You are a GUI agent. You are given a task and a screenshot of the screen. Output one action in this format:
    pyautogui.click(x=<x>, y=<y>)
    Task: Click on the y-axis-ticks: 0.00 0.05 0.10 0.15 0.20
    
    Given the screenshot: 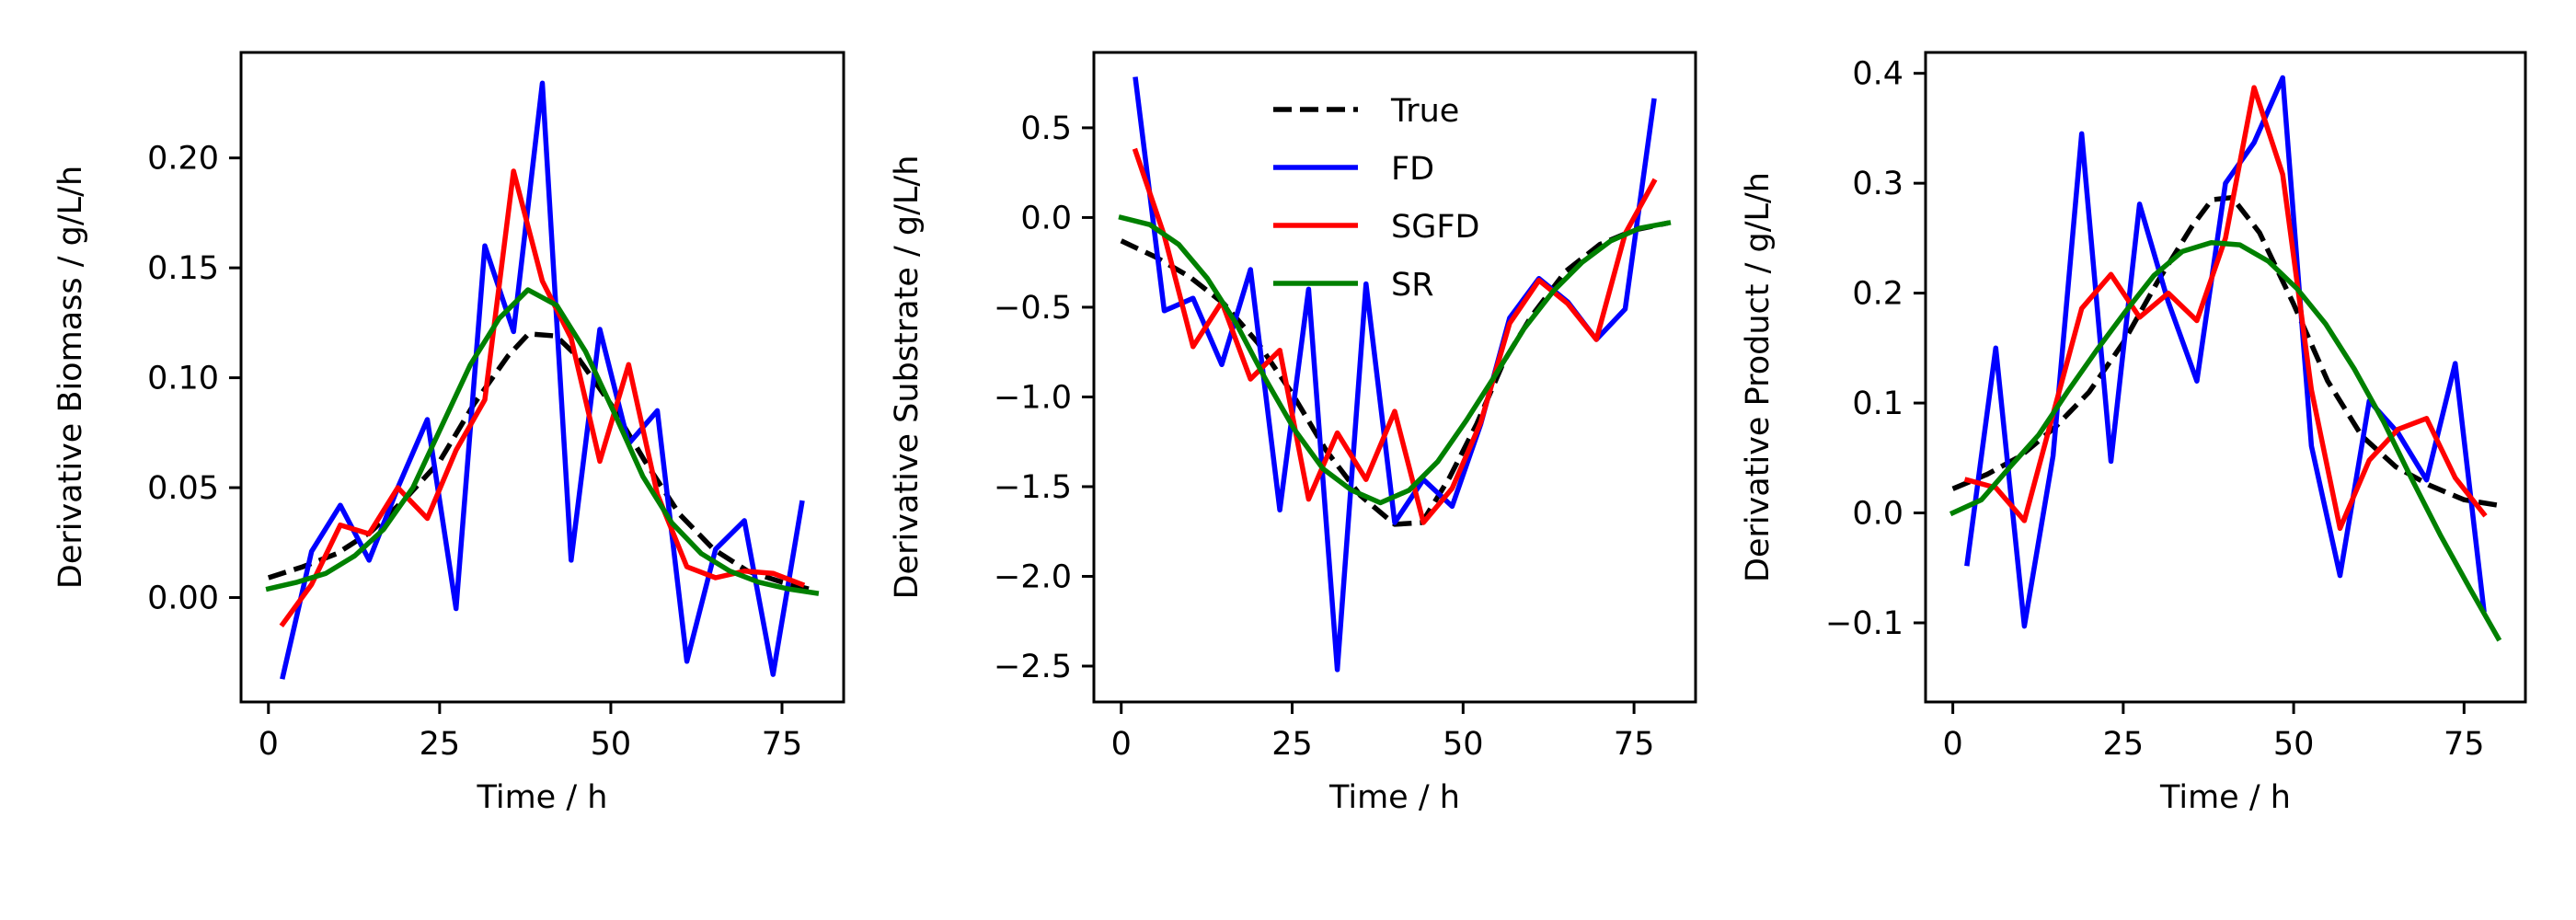 What is the action you would take?
    pyautogui.click(x=194, y=379)
    